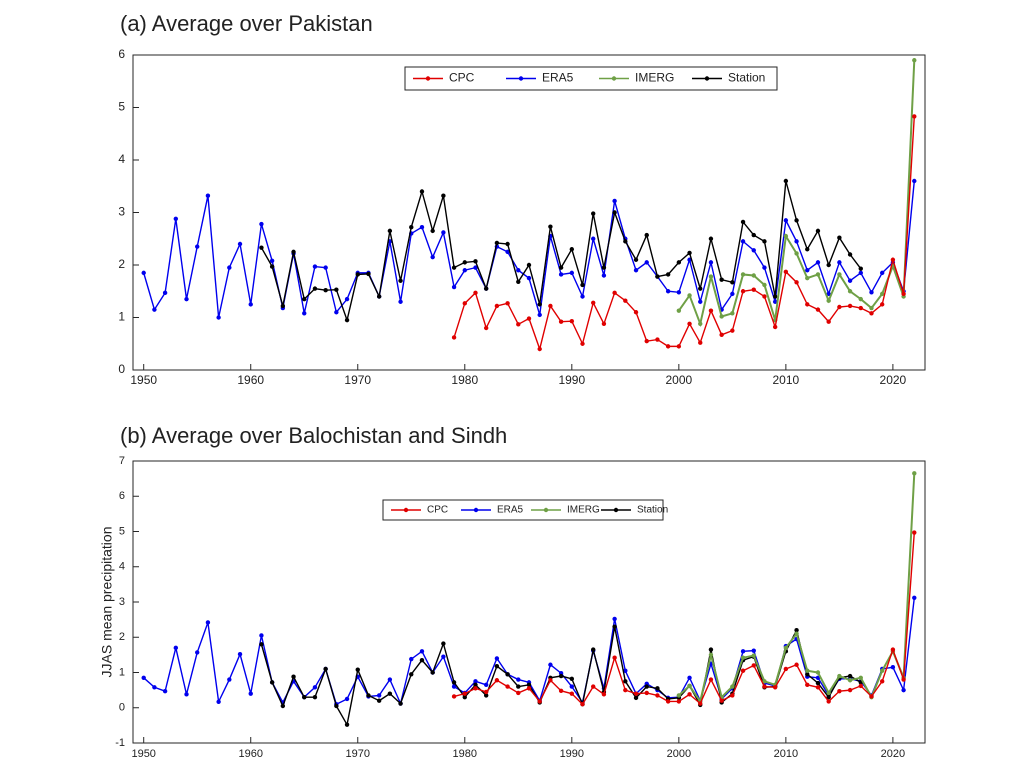 The width and height of the screenshot is (1023, 780). What do you see at coordinates (893, 380) in the screenshot?
I see `x-tick-label: 2020` at bounding box center [893, 380].